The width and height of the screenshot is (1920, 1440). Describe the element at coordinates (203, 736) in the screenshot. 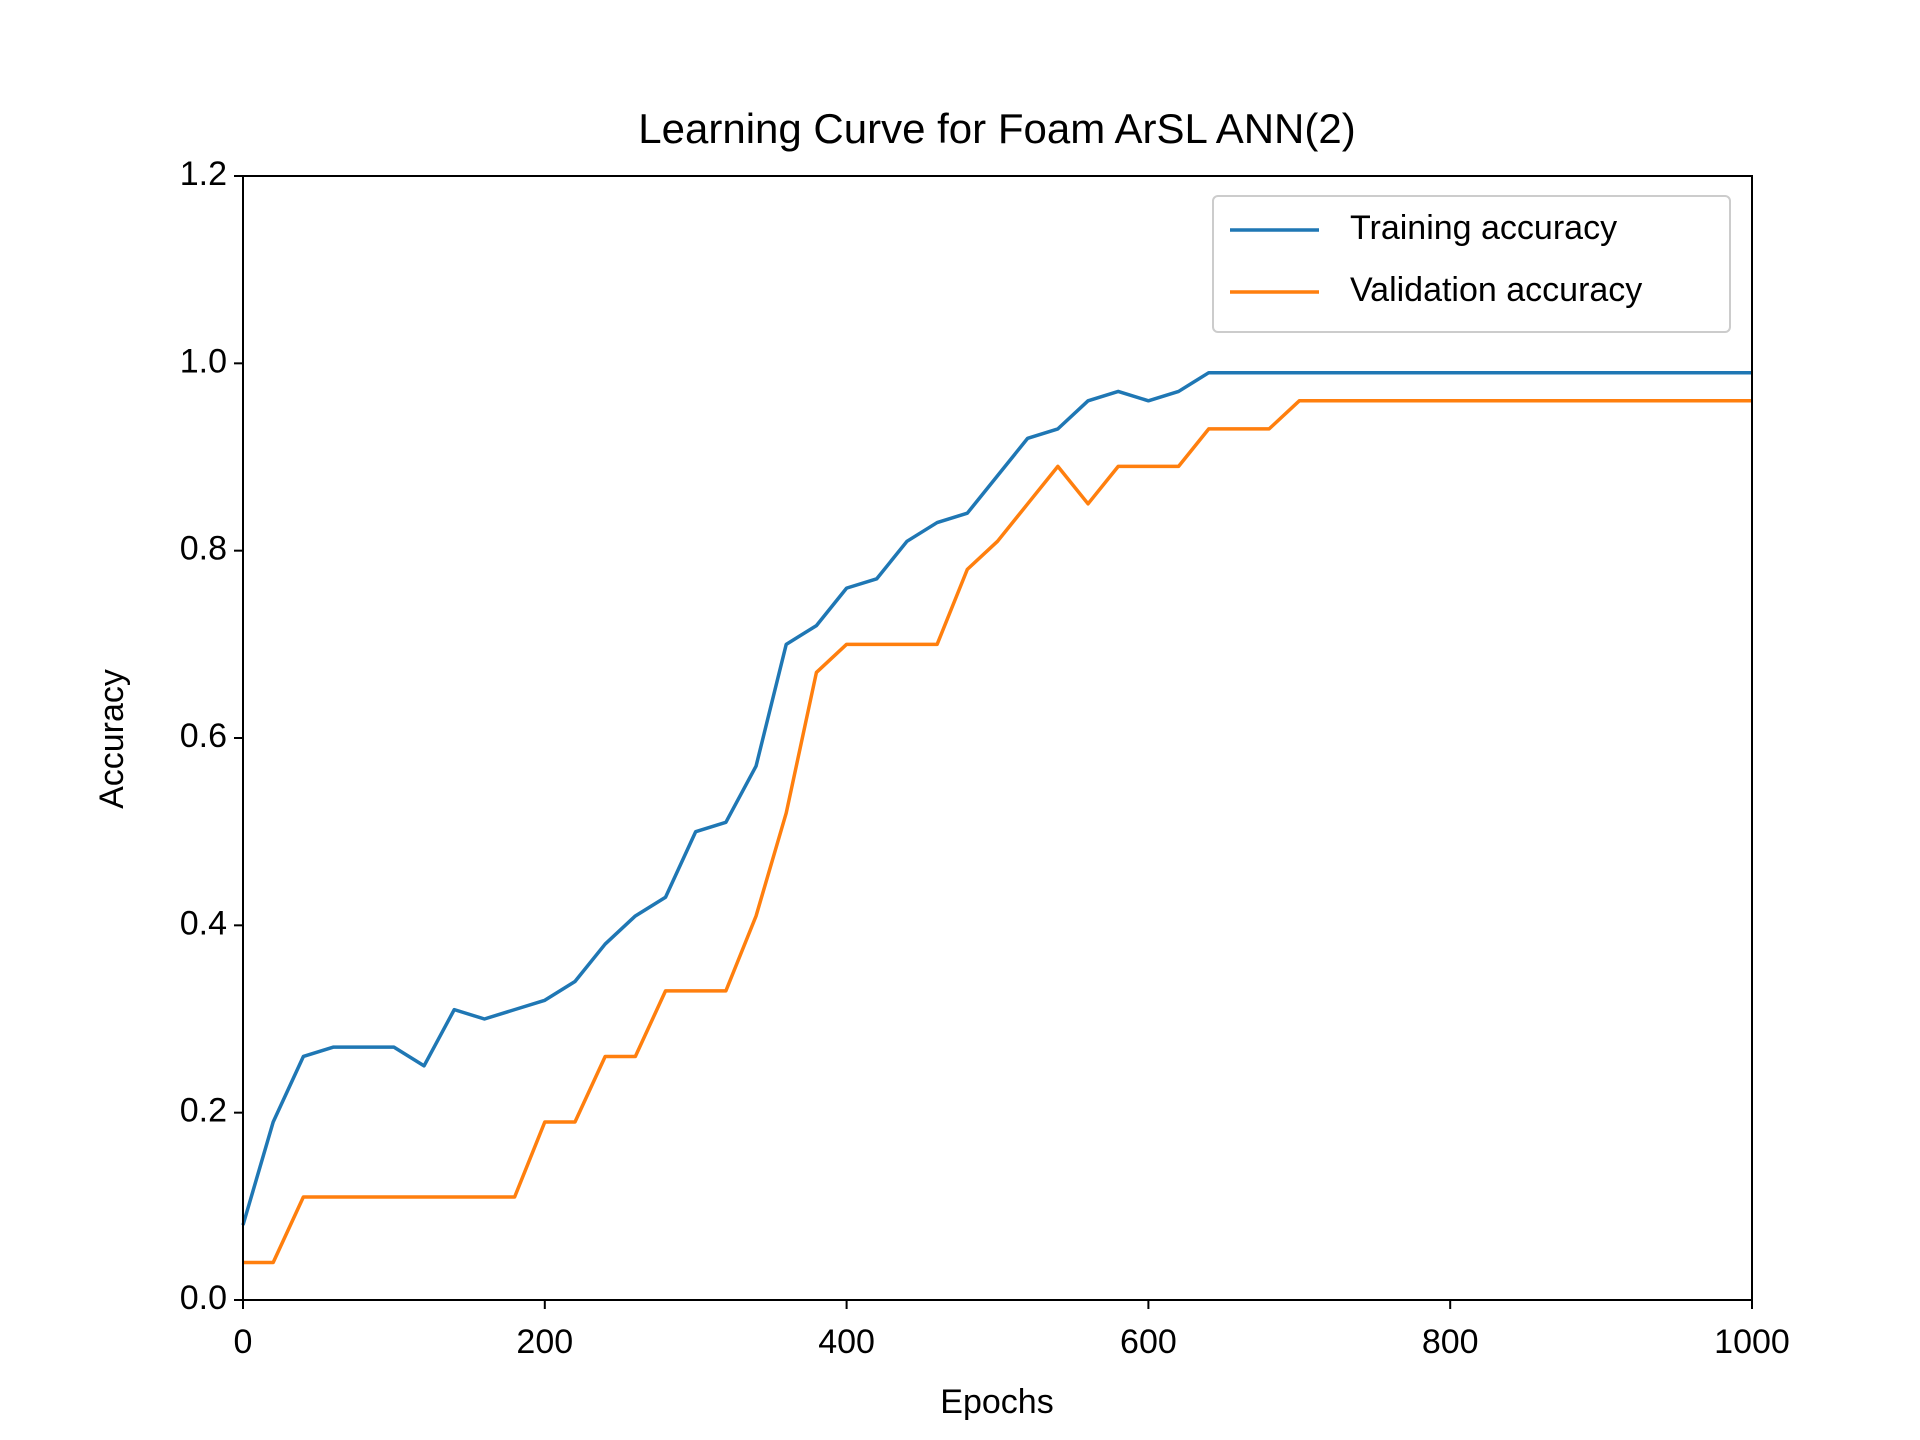

I see `y-tick-label: 0.6` at that location.